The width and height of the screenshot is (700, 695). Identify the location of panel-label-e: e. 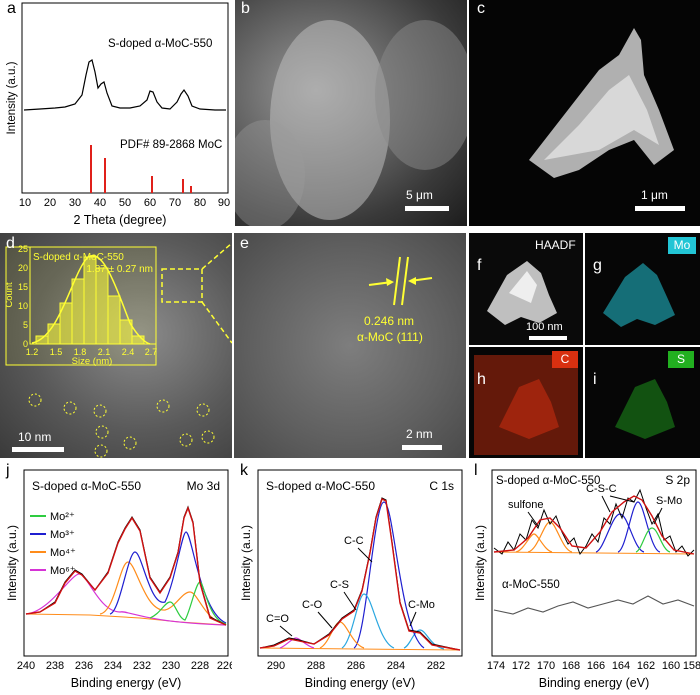
(244, 243).